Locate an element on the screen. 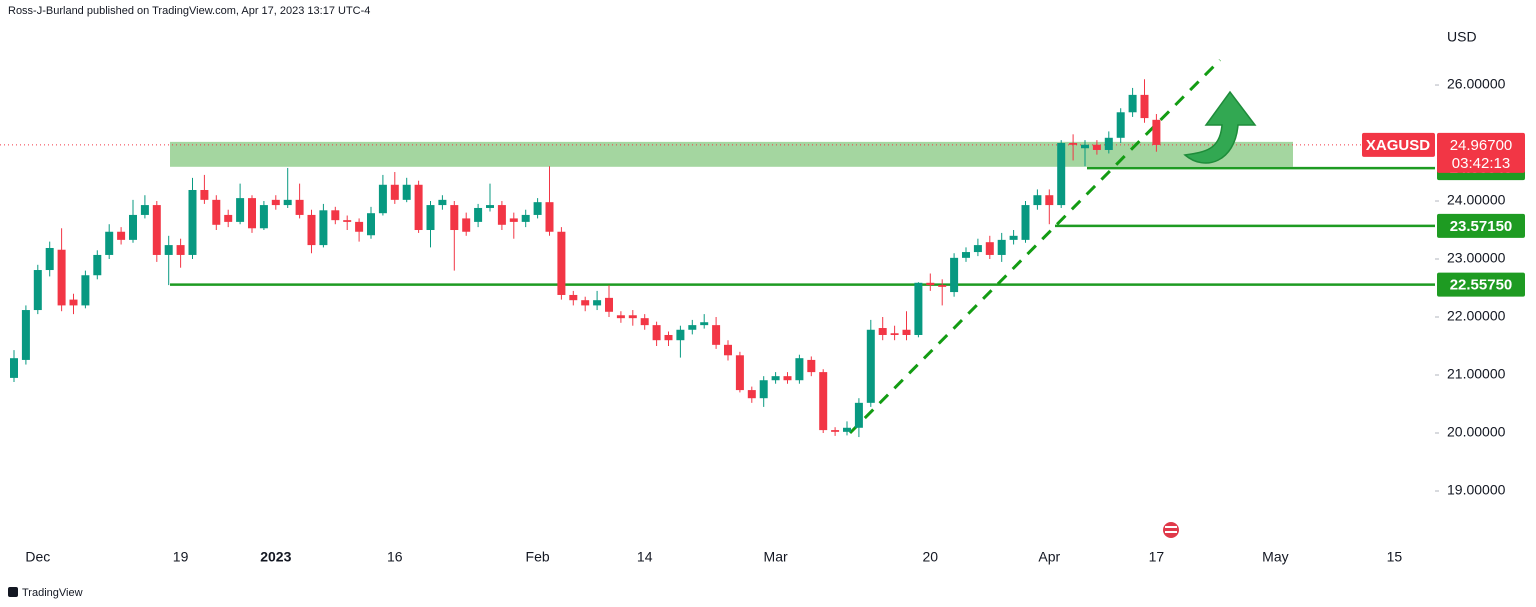 This screenshot has width=1536, height=607. y-tick-label: 23.00000 is located at coordinates (1476, 258).